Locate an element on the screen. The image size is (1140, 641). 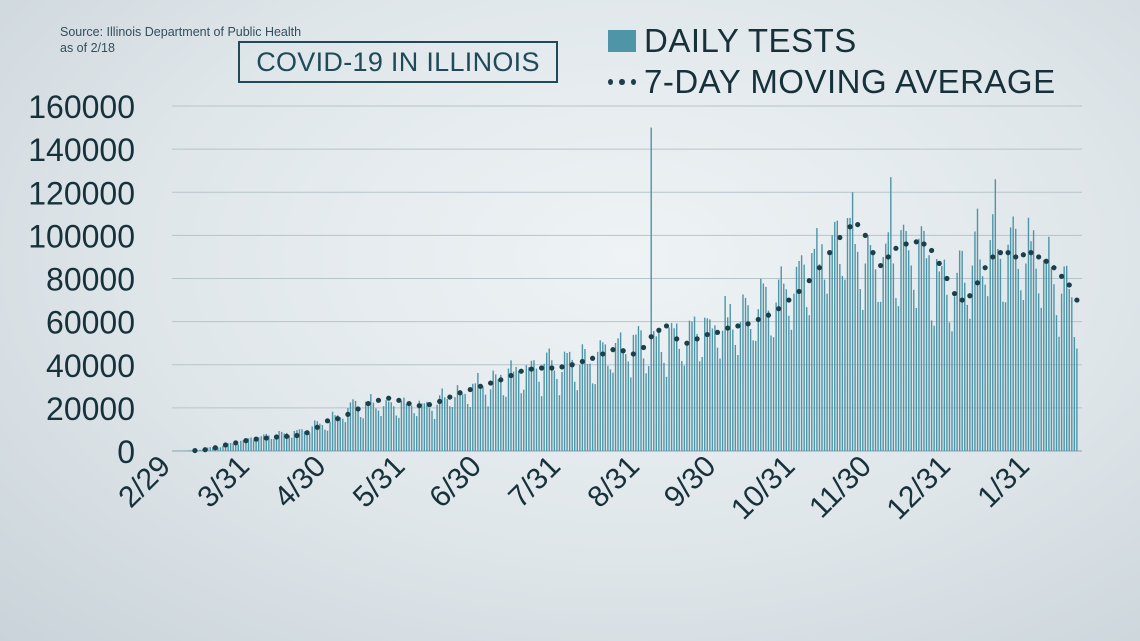
as-of-date: as of 2/18 is located at coordinates (87, 48).